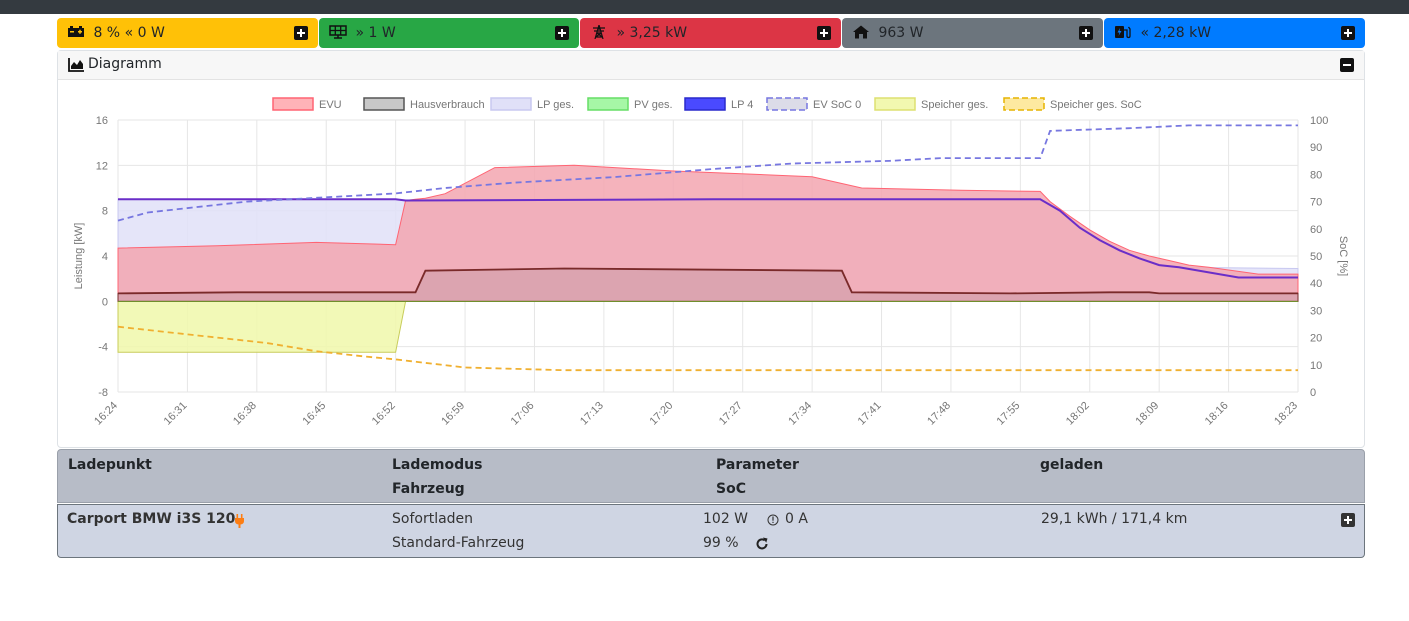 This screenshot has height=621, width=1409. What do you see at coordinates (1078, 414) in the screenshot?
I see `x-tick-label: 18:02` at bounding box center [1078, 414].